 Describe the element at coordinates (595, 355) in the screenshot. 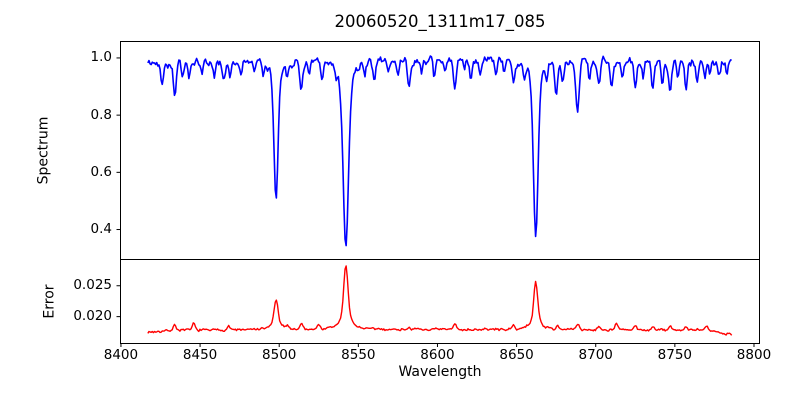

I see `x-tick-label: 8700` at that location.